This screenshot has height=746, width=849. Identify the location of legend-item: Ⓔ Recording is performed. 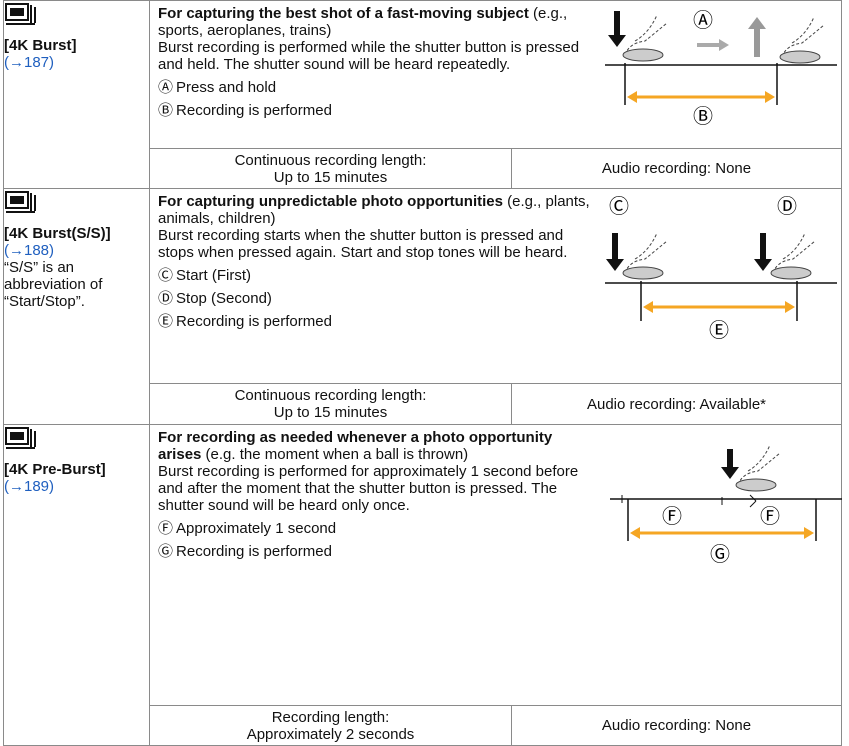
(495, 321).